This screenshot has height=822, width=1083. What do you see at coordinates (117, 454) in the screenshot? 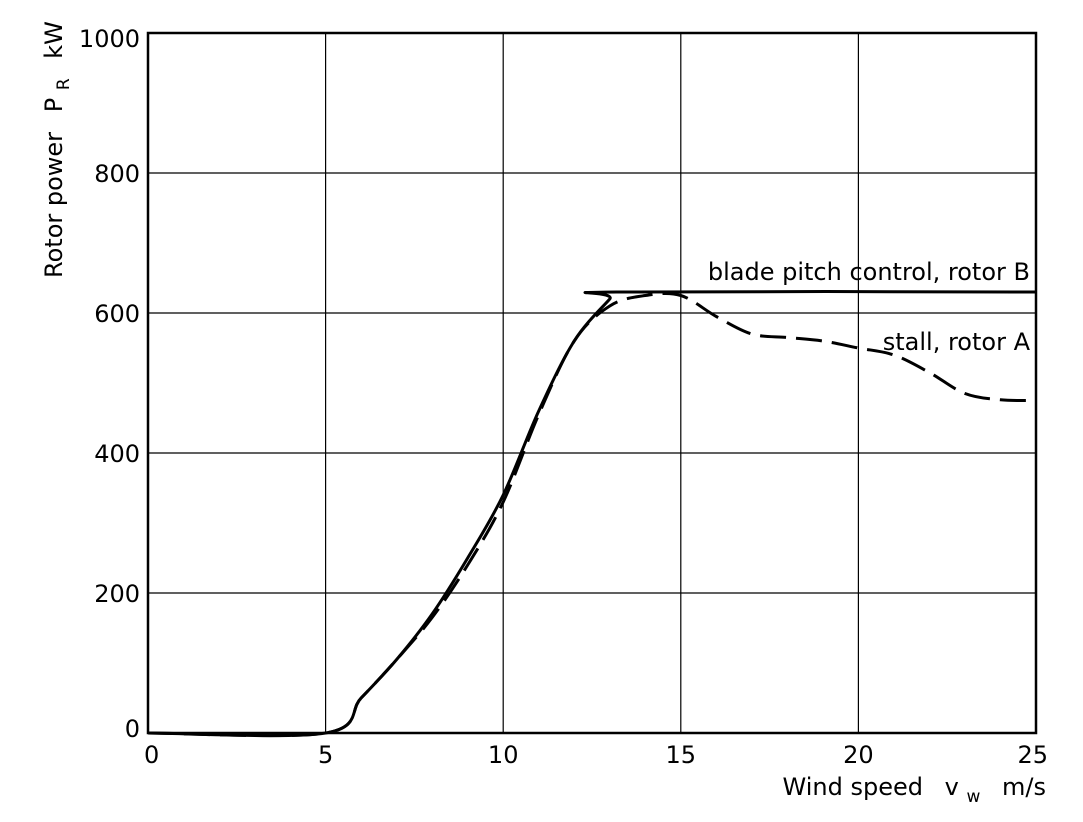
I see `y-tick-label: 400` at bounding box center [117, 454].